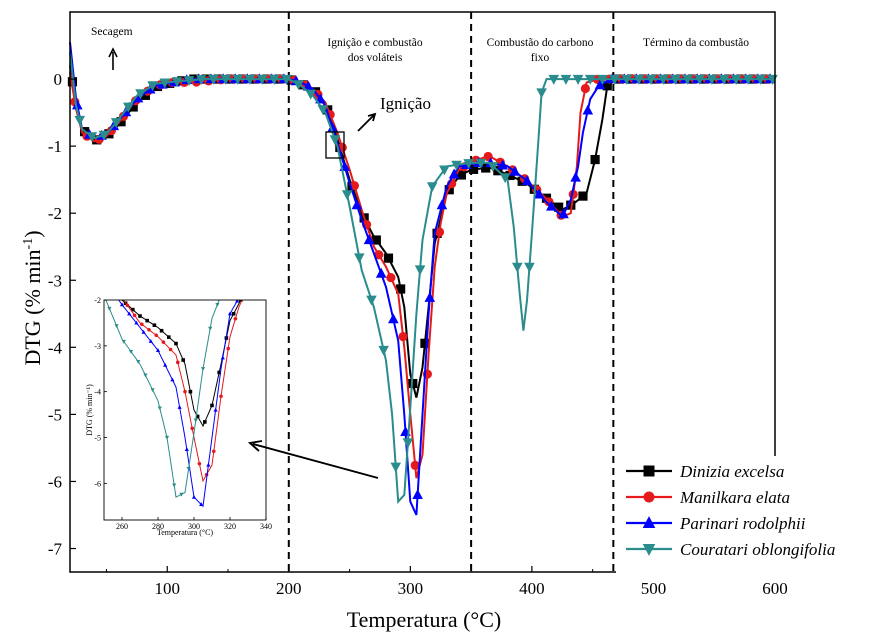  Describe the element at coordinates (194, 526) in the screenshot. I see `inset-x-tick-label: 300` at that location.